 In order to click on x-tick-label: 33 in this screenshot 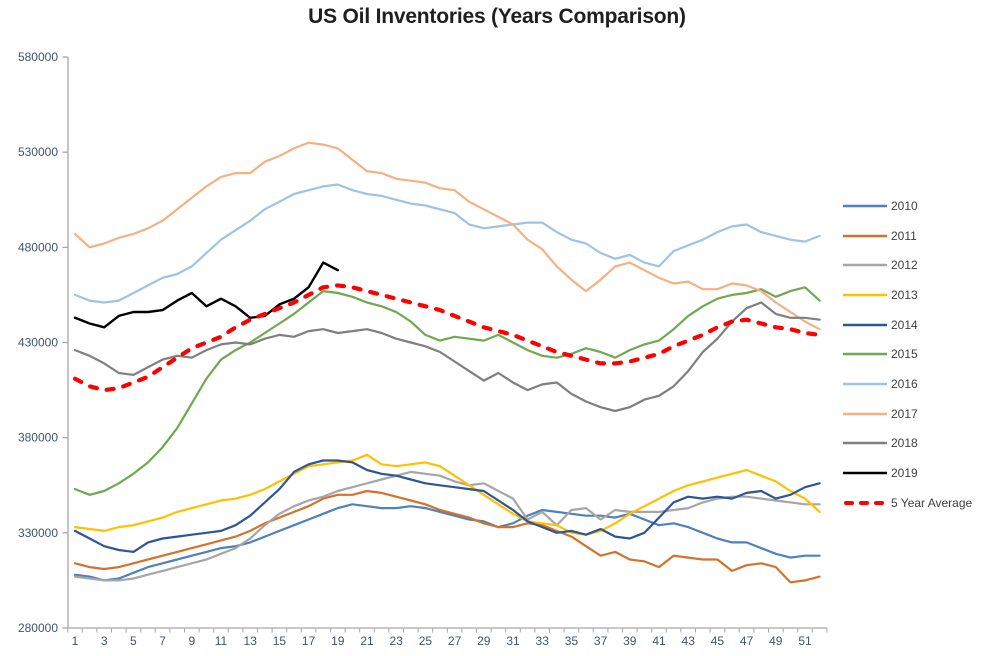, I will do `click(543, 641)`.